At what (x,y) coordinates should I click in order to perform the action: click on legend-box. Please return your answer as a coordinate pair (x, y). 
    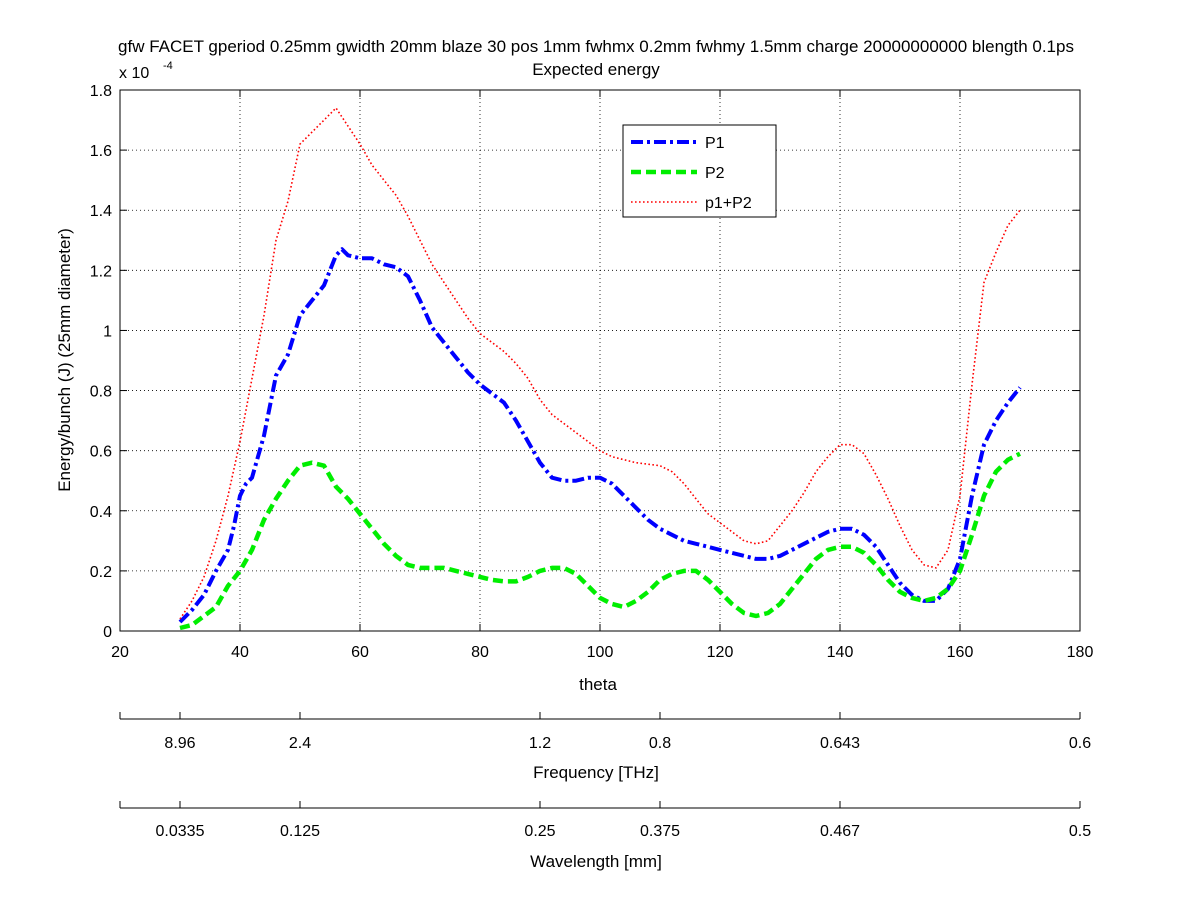
    Looking at the image, I should click on (699, 171).